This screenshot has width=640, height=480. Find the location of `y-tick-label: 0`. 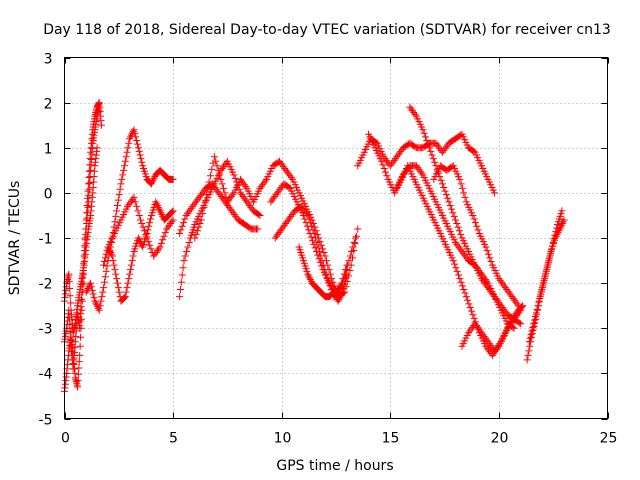

y-tick-label: 0 is located at coordinates (48, 195).